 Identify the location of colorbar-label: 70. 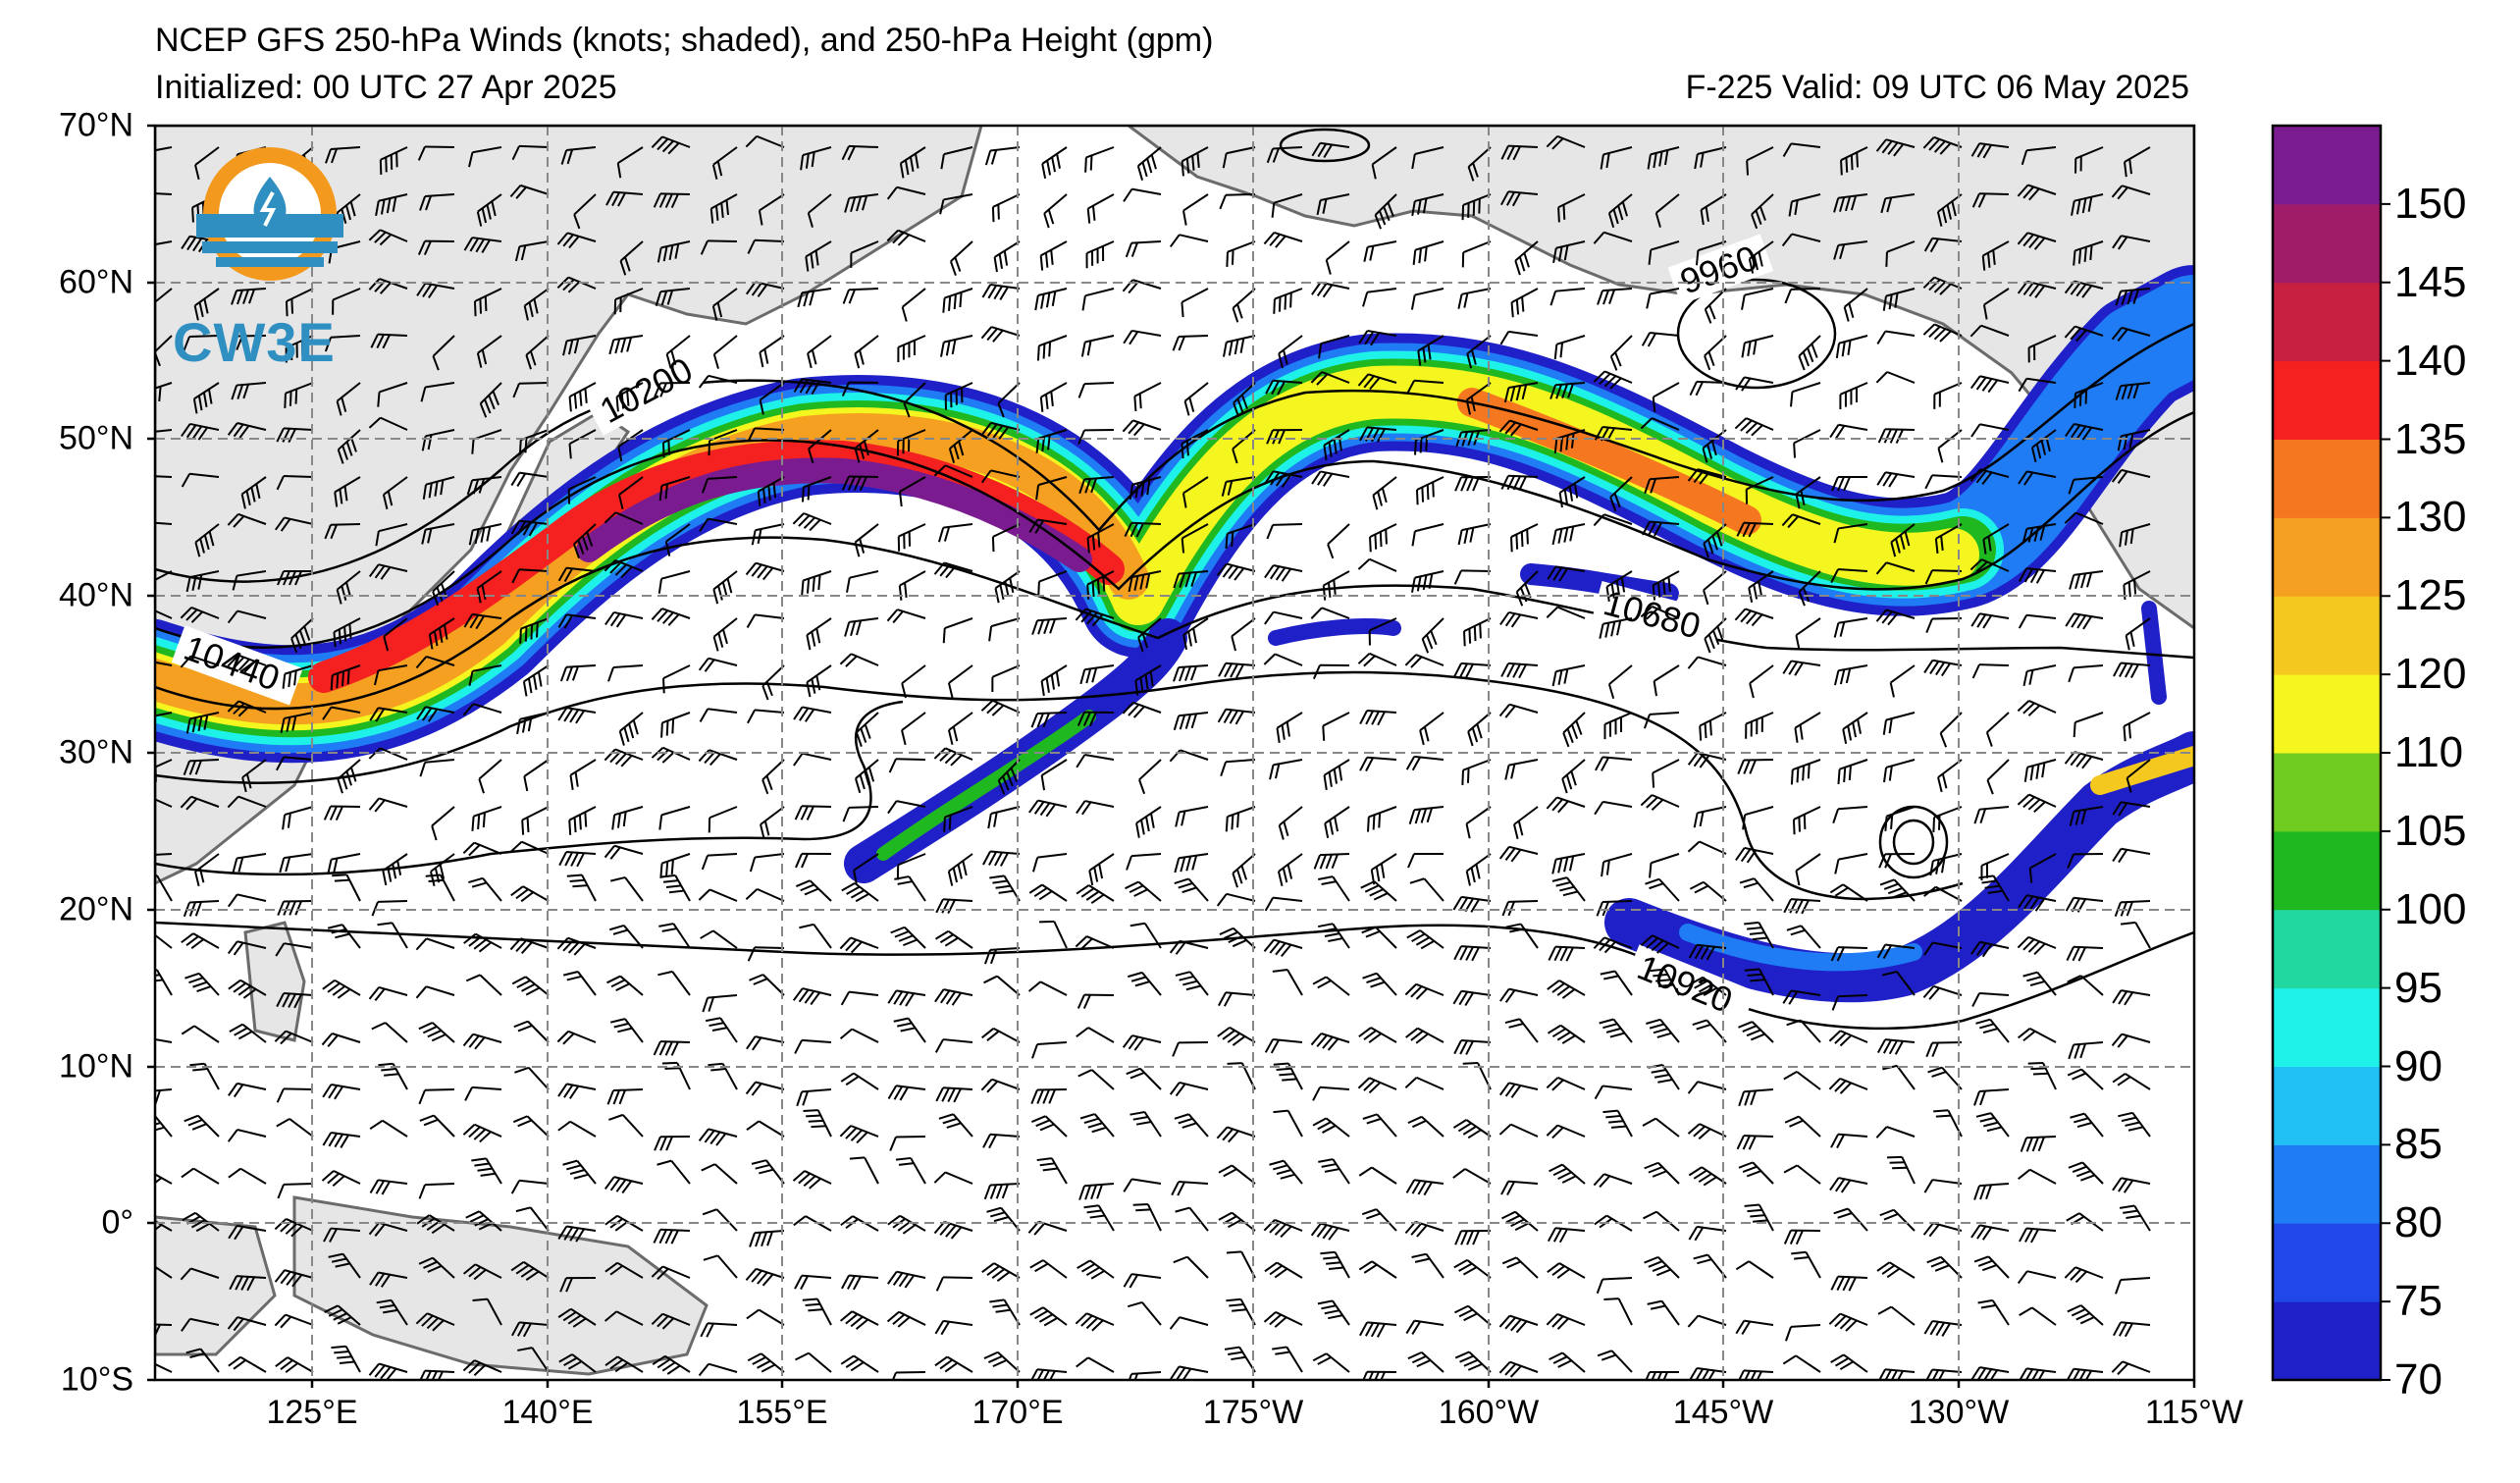
(2418, 1380).